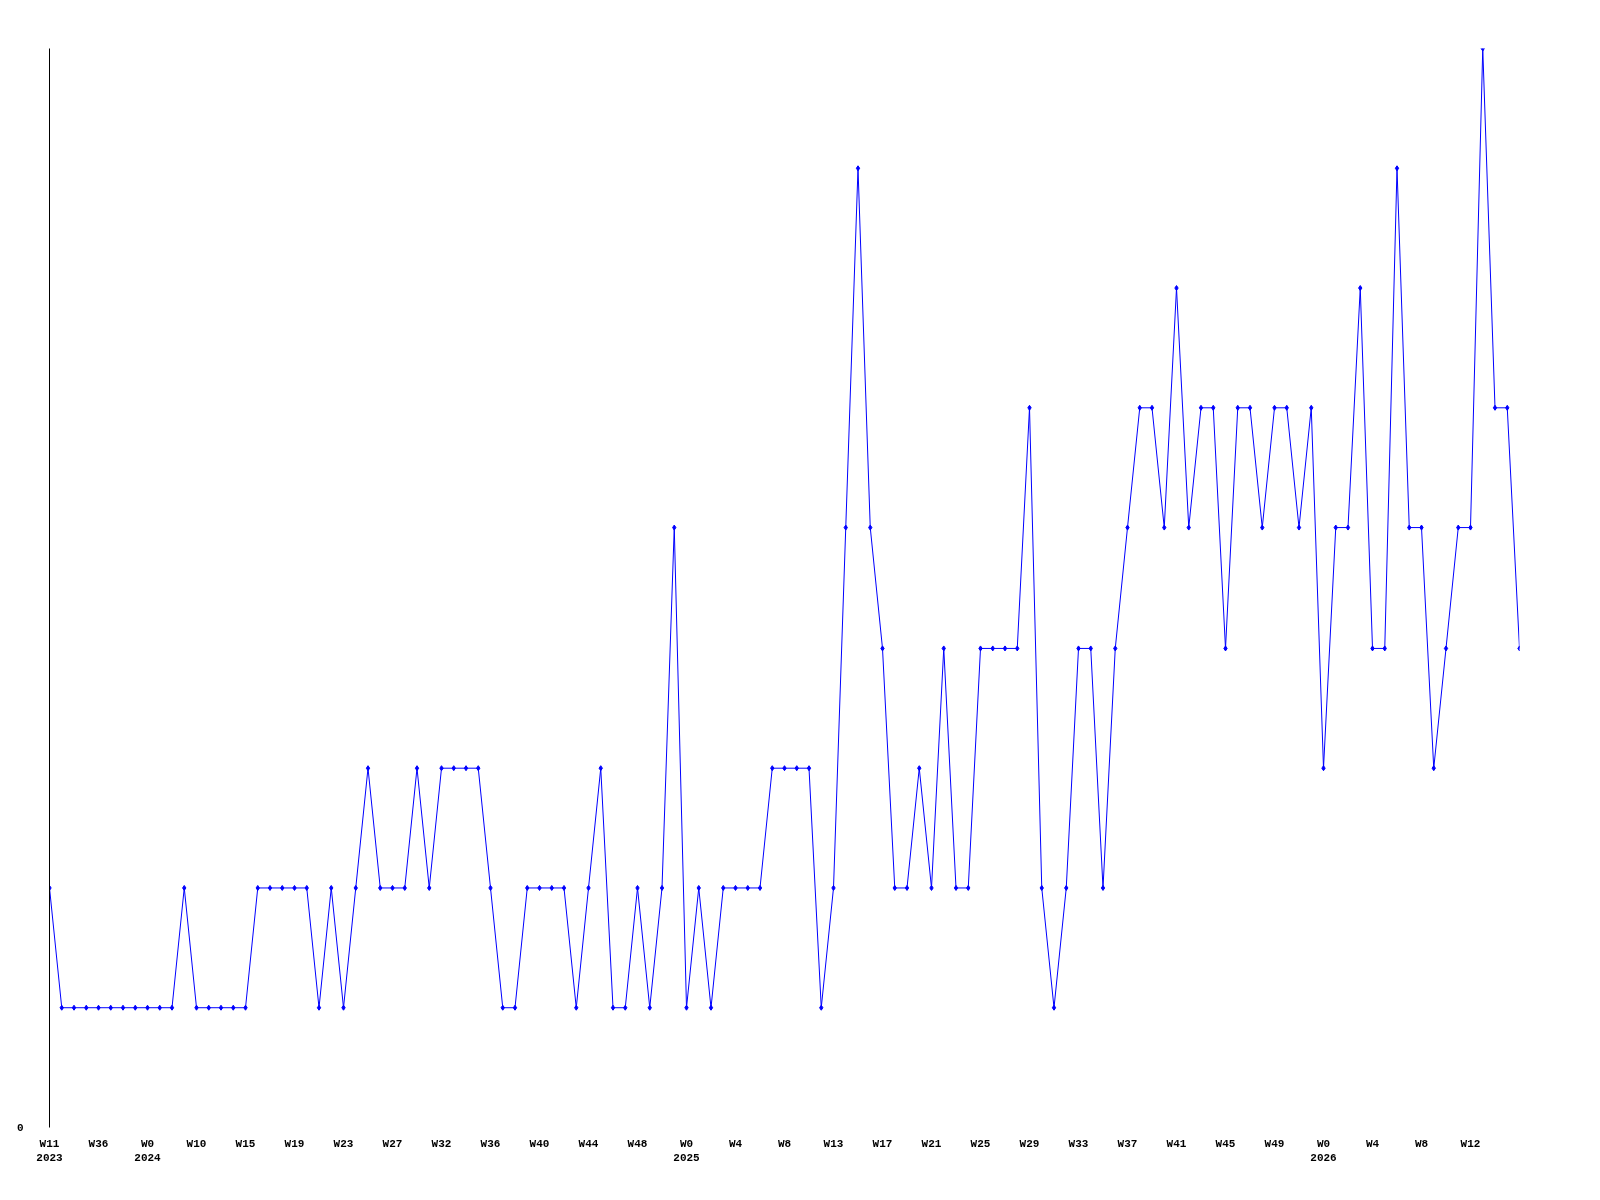 Image resolution: width=1600 pixels, height=1200 pixels. Describe the element at coordinates (392, 1143) in the screenshot. I see `x-tick-label: W27` at that location.